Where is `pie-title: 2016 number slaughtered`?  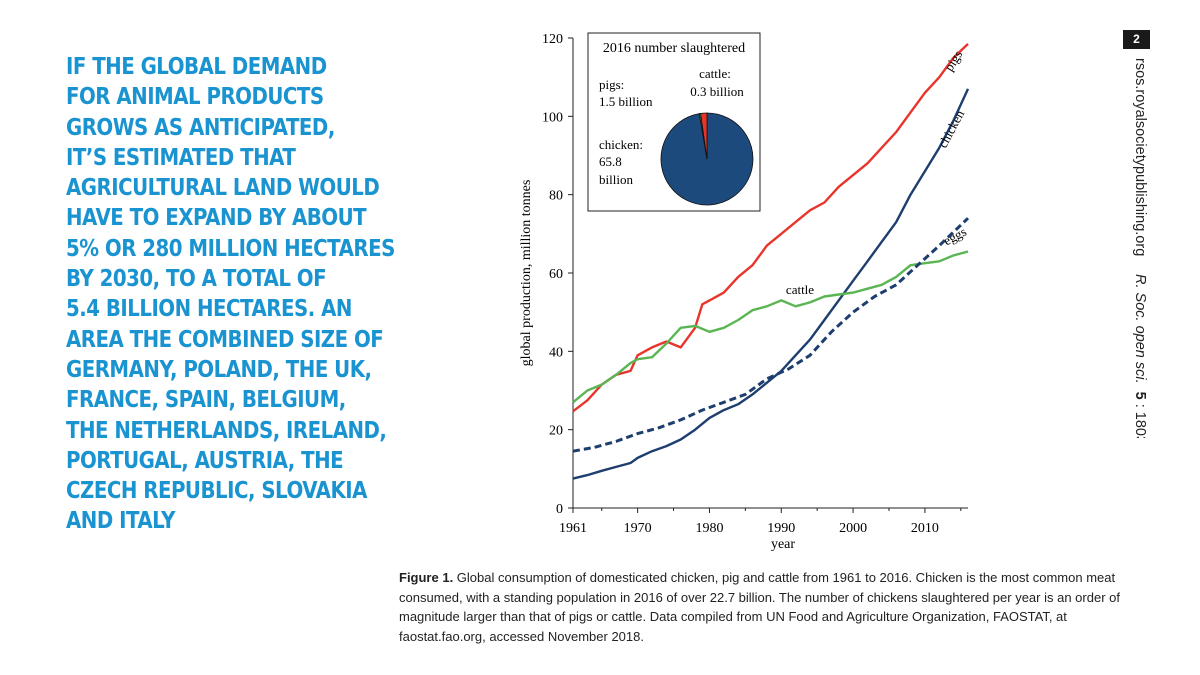
pie-title: 2016 number slaughtered is located at coordinates (674, 48).